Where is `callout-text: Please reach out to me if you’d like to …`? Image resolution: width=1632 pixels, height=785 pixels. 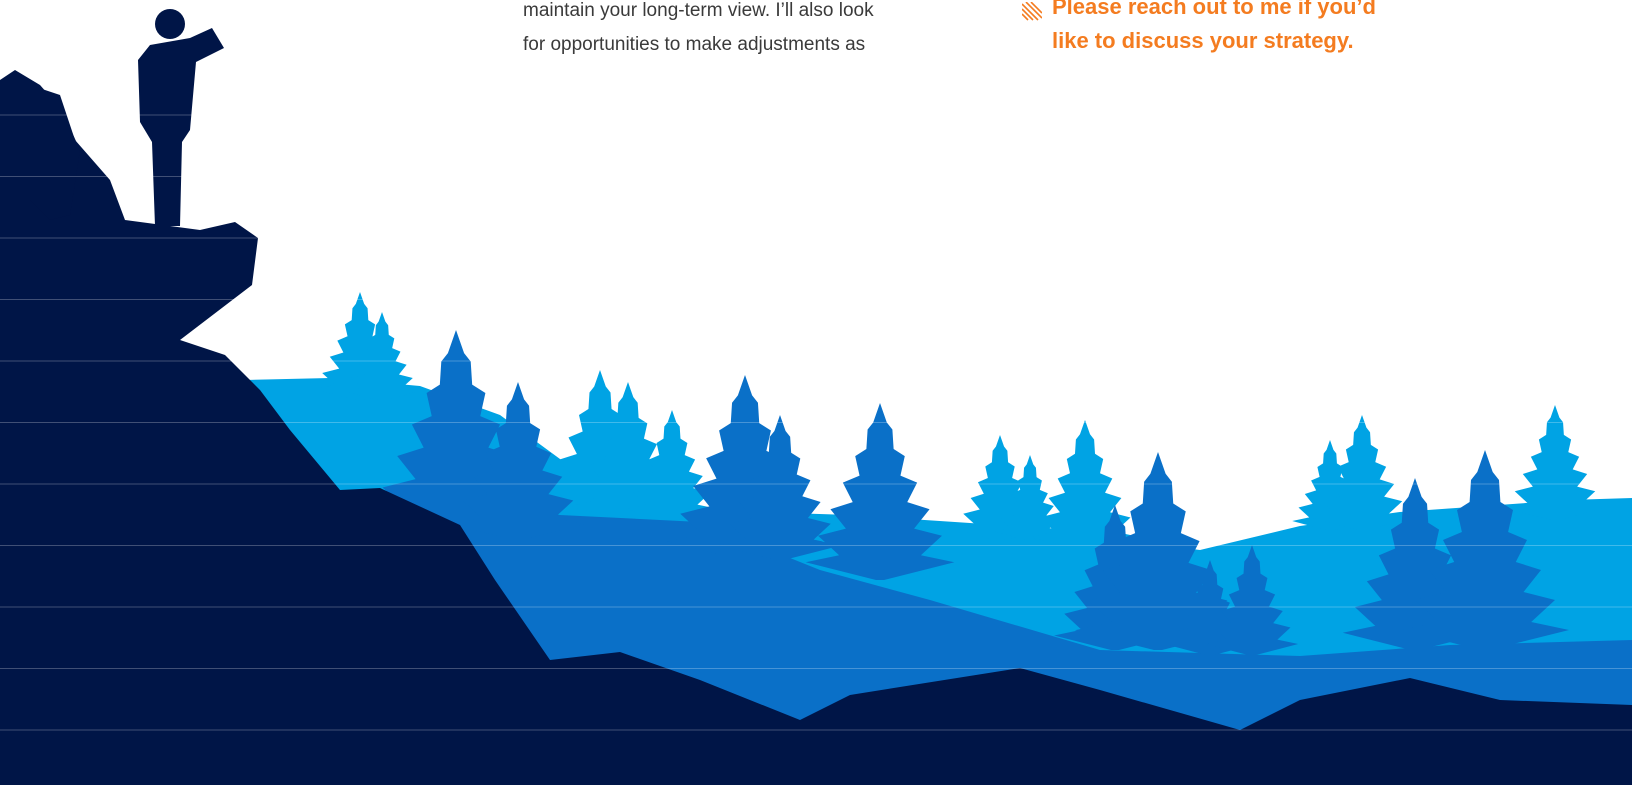
callout-text: Please reach out to me if you’d like to … is located at coordinates (1214, 29).